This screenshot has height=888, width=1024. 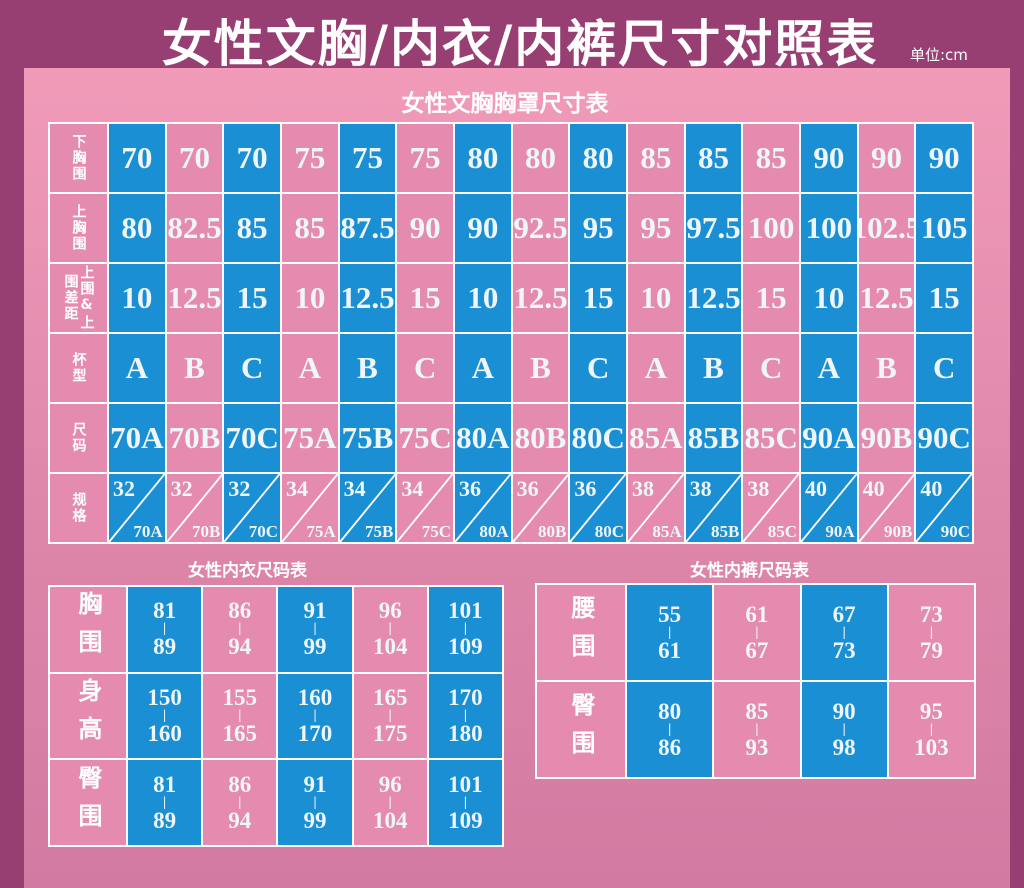 What do you see at coordinates (757, 632) in the screenshot?
I see `range-cell: 61 | 67` at bounding box center [757, 632].